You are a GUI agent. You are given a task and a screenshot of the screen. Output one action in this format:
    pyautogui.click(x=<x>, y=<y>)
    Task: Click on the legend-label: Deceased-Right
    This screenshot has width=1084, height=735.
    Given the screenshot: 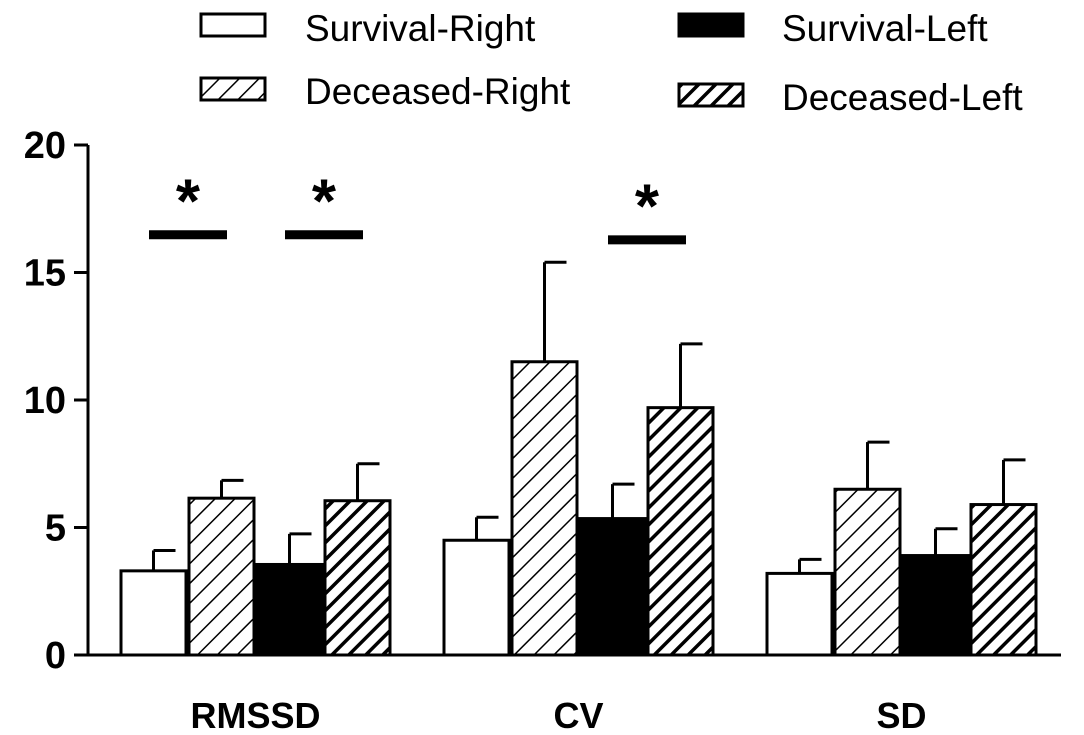 What is the action you would take?
    pyautogui.click(x=438, y=91)
    